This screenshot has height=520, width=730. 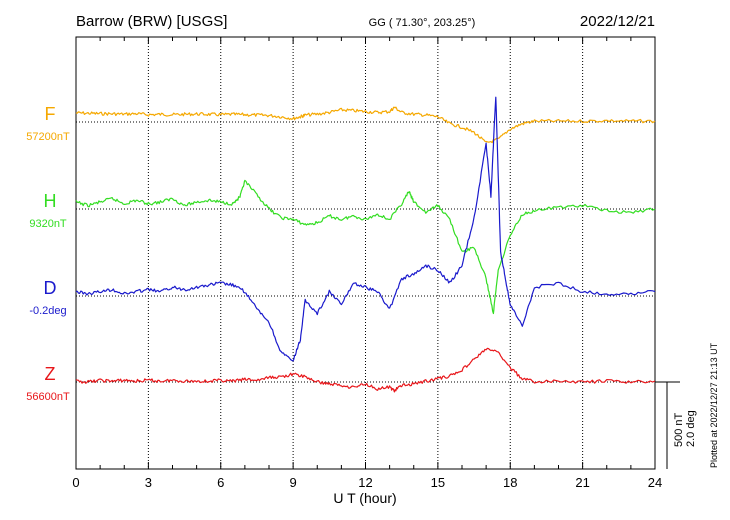 What do you see at coordinates (582, 482) in the screenshot?
I see `x-tick-label: 21` at bounding box center [582, 482].